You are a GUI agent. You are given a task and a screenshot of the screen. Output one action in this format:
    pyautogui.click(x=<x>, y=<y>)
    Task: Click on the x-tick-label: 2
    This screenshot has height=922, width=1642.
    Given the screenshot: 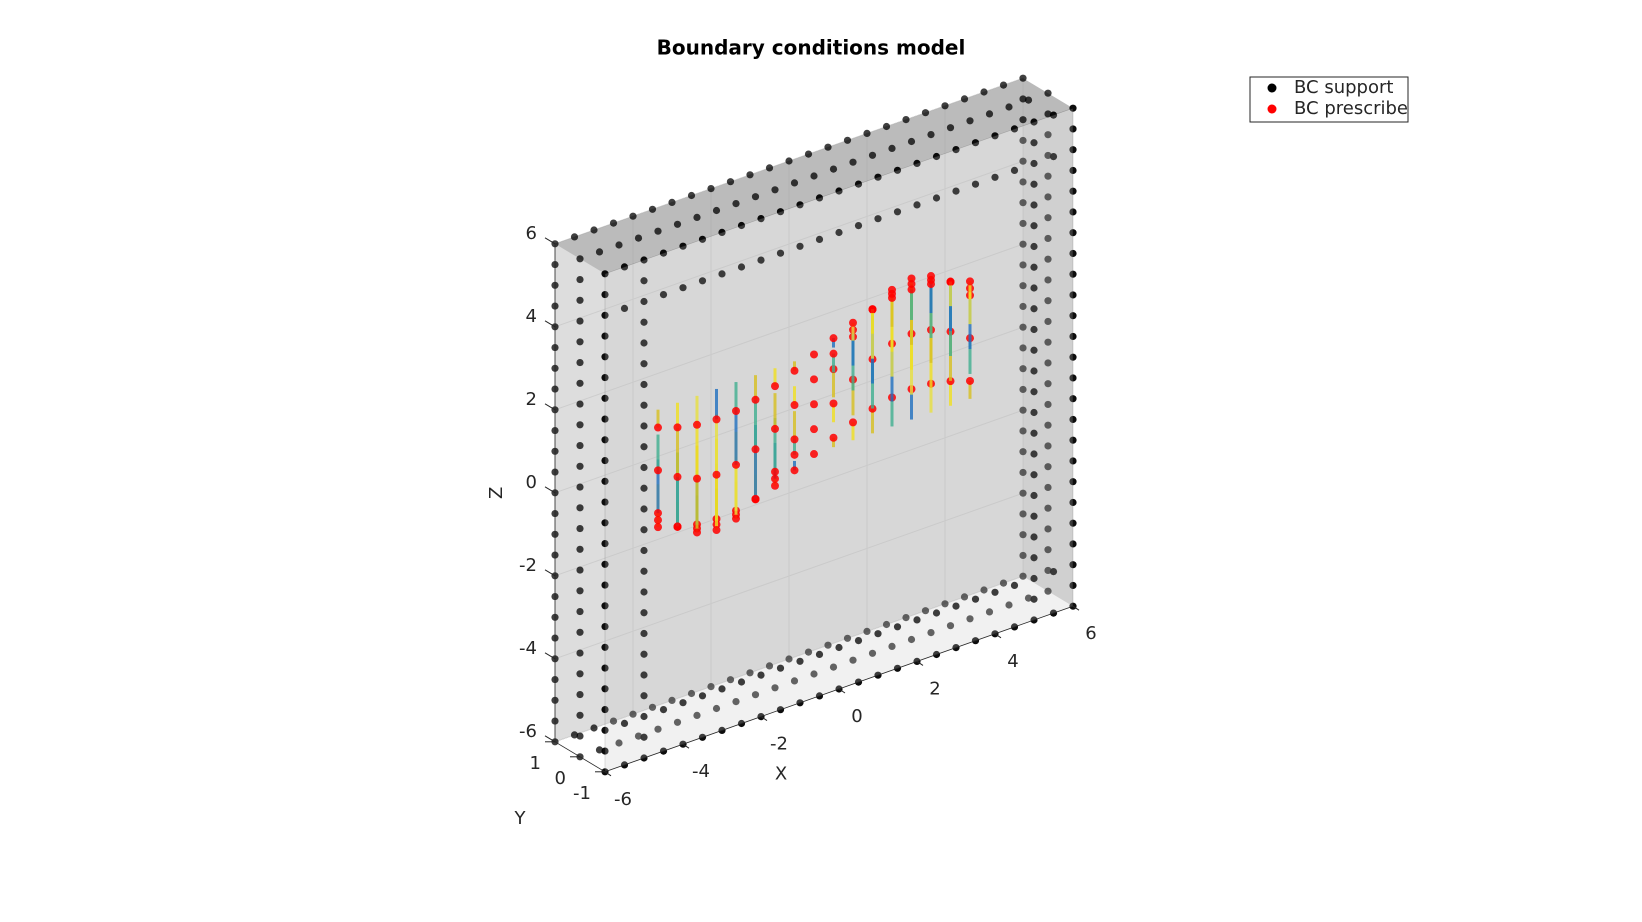 What is the action you would take?
    pyautogui.click(x=934, y=688)
    